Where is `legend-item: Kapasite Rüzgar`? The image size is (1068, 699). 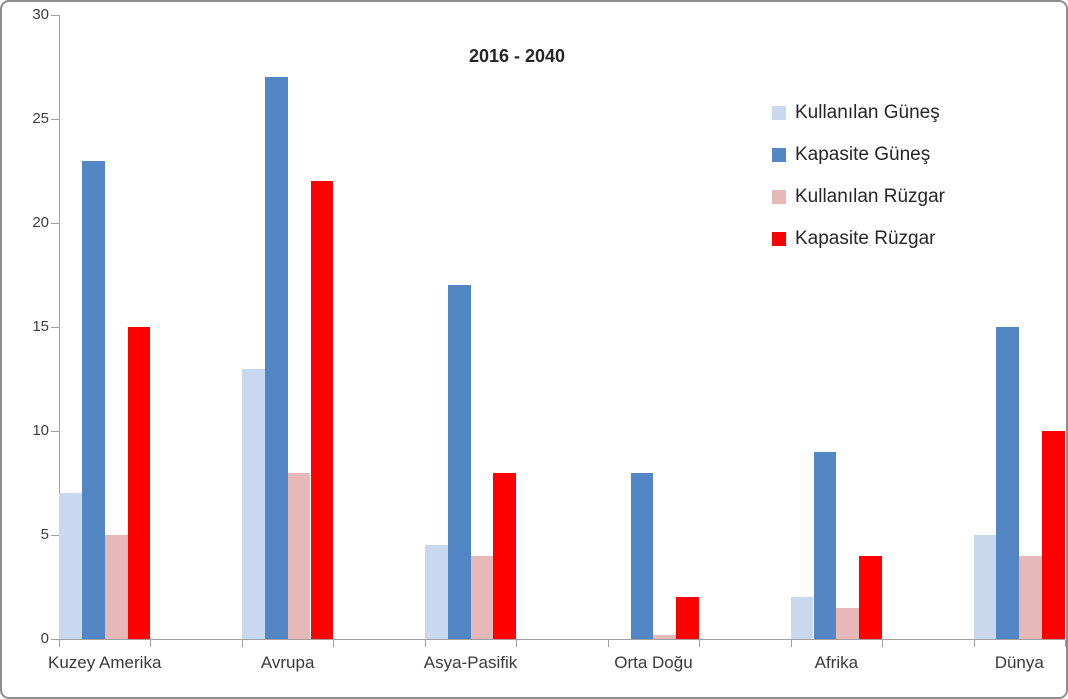
legend-item: Kapasite Rüzgar is located at coordinates (858, 239).